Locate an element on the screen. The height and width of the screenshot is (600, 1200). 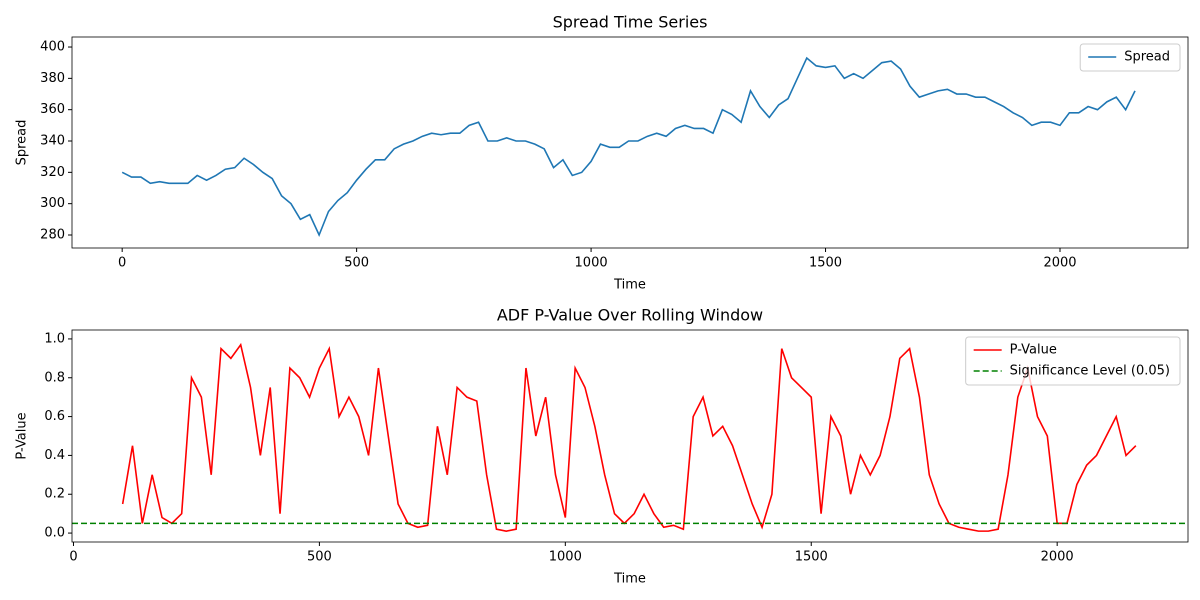
chart-title: ADF P-Value Over Rolling Window is located at coordinates (630, 315).